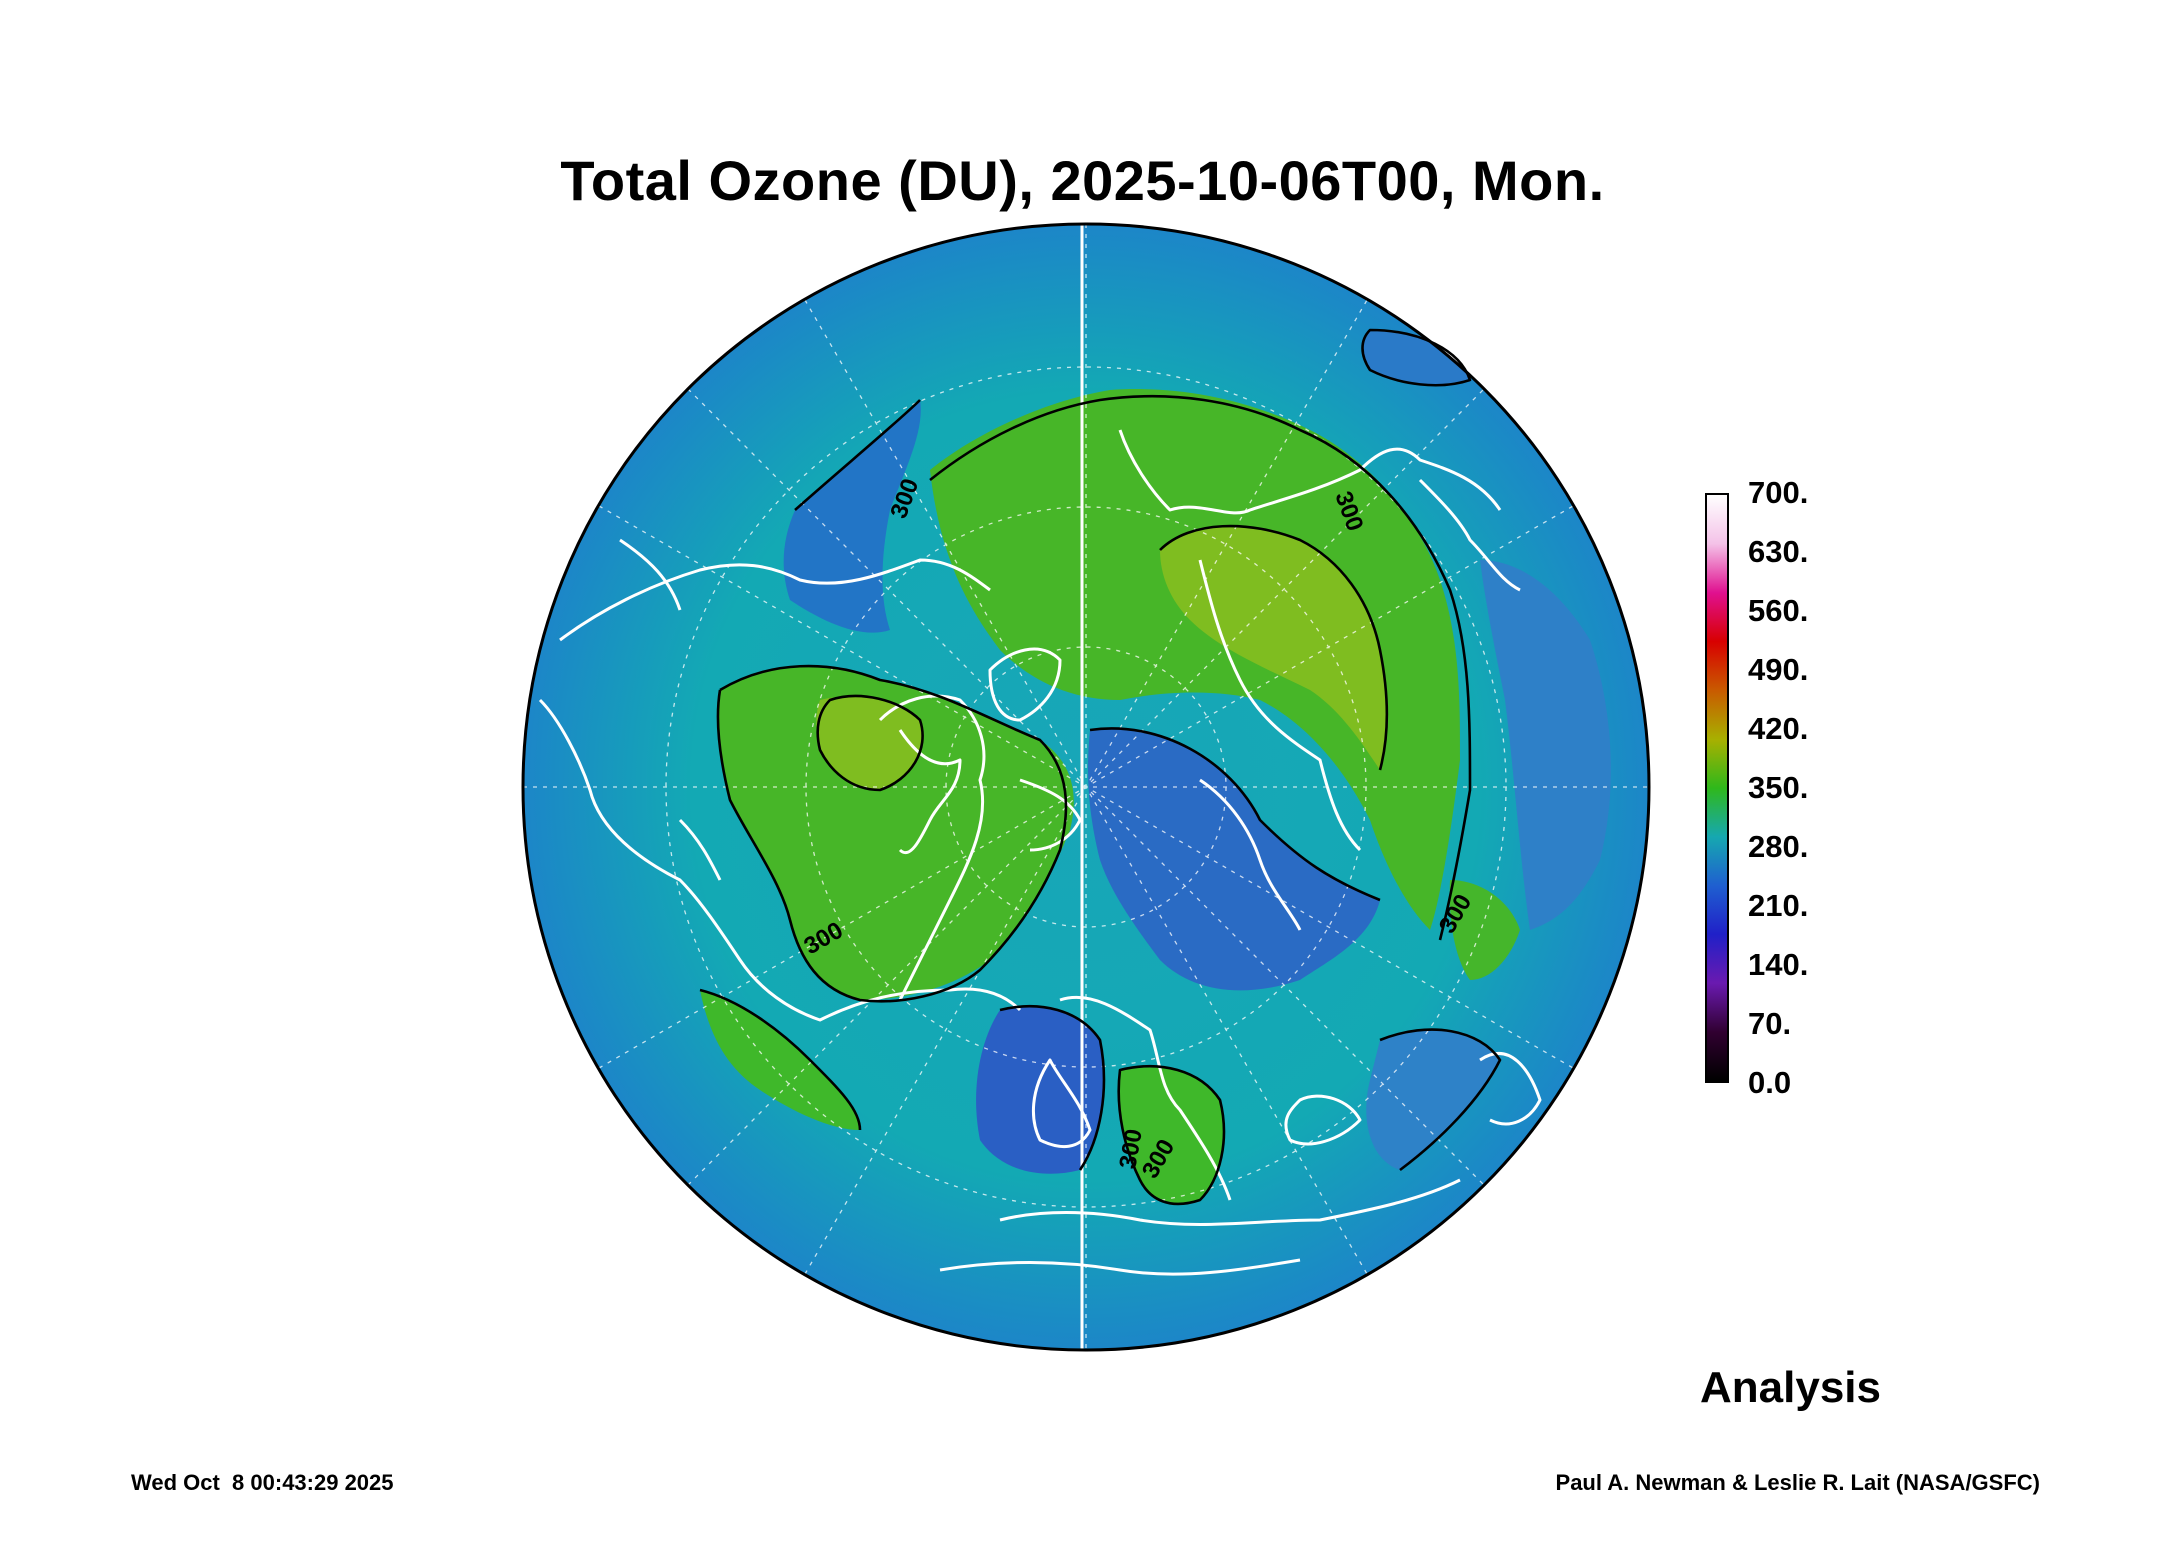 This screenshot has width=2165, height=1561. I want to click on low-ozone-region-south-east, so click(1433, 1099).